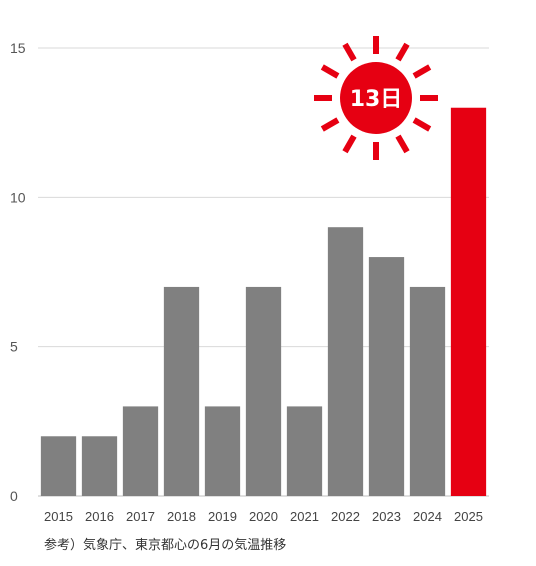  Describe the element at coordinates (427, 516) in the screenshot. I see `x-tick-label-2024: 2024` at that location.